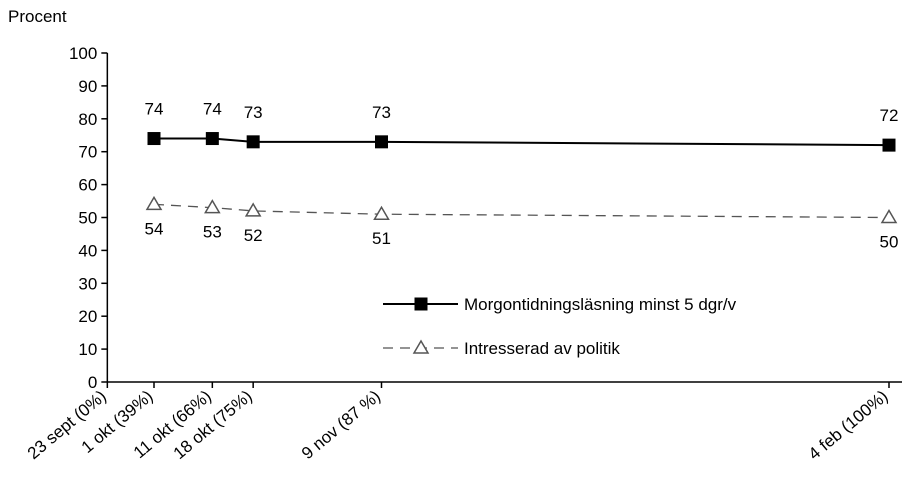 This screenshot has width=908, height=502. I want to click on series-2: 54 53 52 51 50, so click(522, 223).